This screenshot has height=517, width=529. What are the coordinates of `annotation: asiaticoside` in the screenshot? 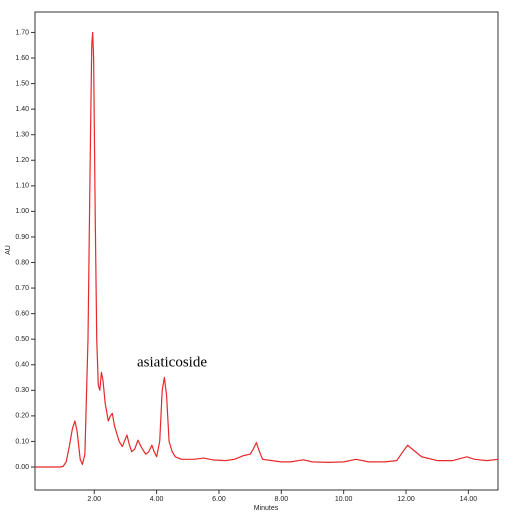 It's located at (172, 362).